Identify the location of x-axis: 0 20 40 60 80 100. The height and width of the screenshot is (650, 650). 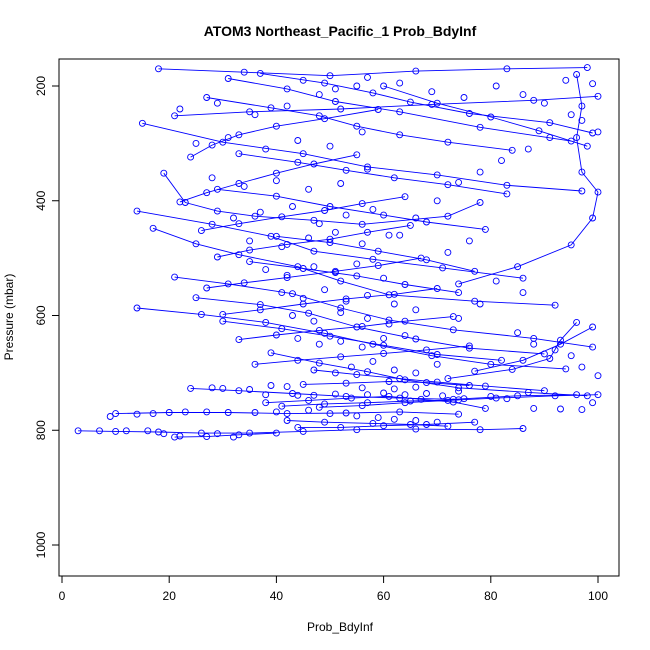
(333, 589).